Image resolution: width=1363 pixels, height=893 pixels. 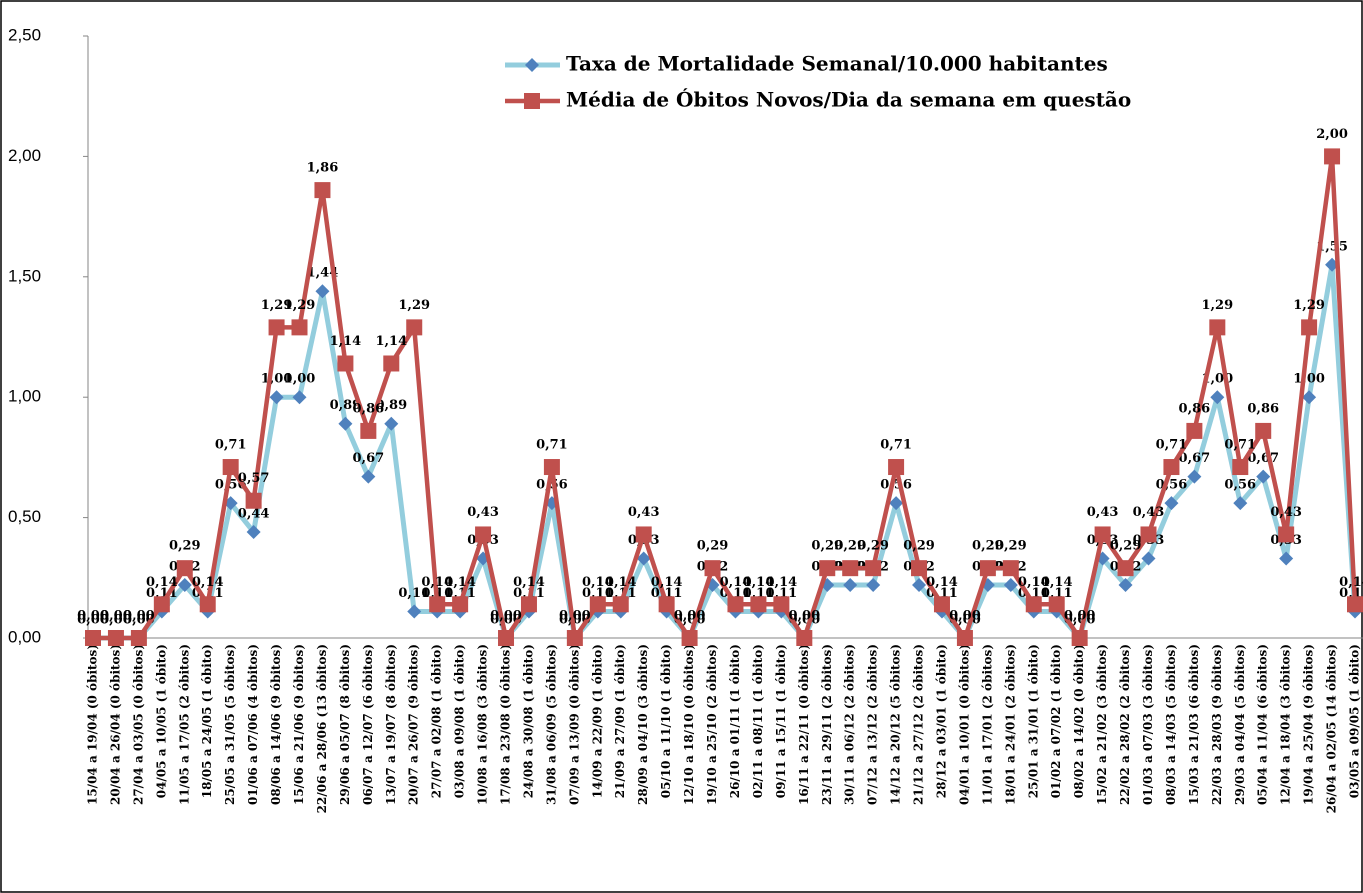 I want to click on x-tick-label: 10/08 a 16/08 (3 óbitos), so click(x=483, y=724).